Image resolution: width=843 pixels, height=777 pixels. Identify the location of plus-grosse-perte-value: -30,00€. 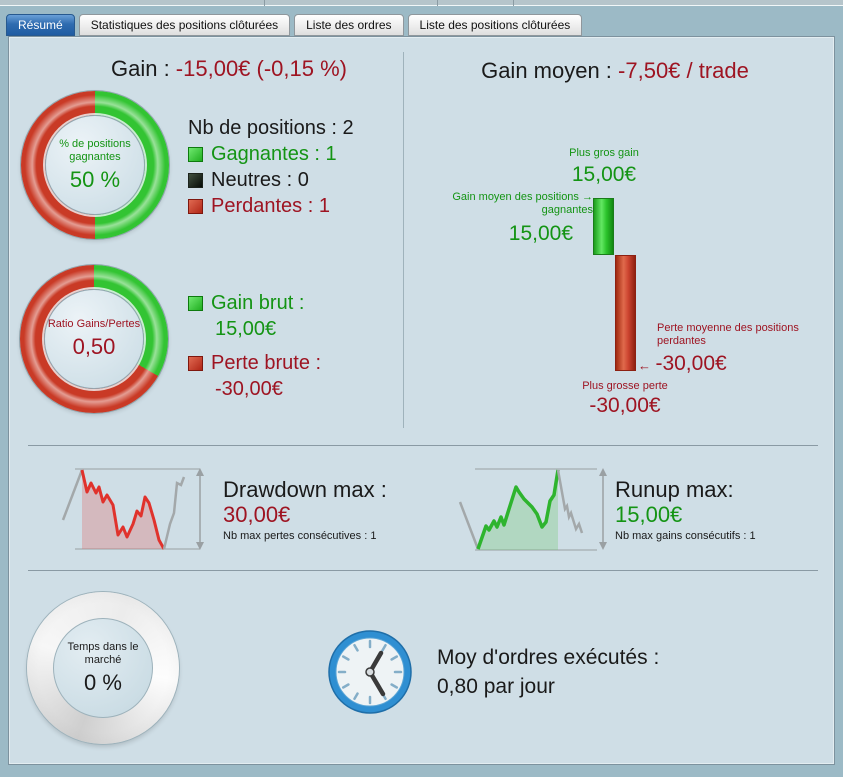
(625, 405).